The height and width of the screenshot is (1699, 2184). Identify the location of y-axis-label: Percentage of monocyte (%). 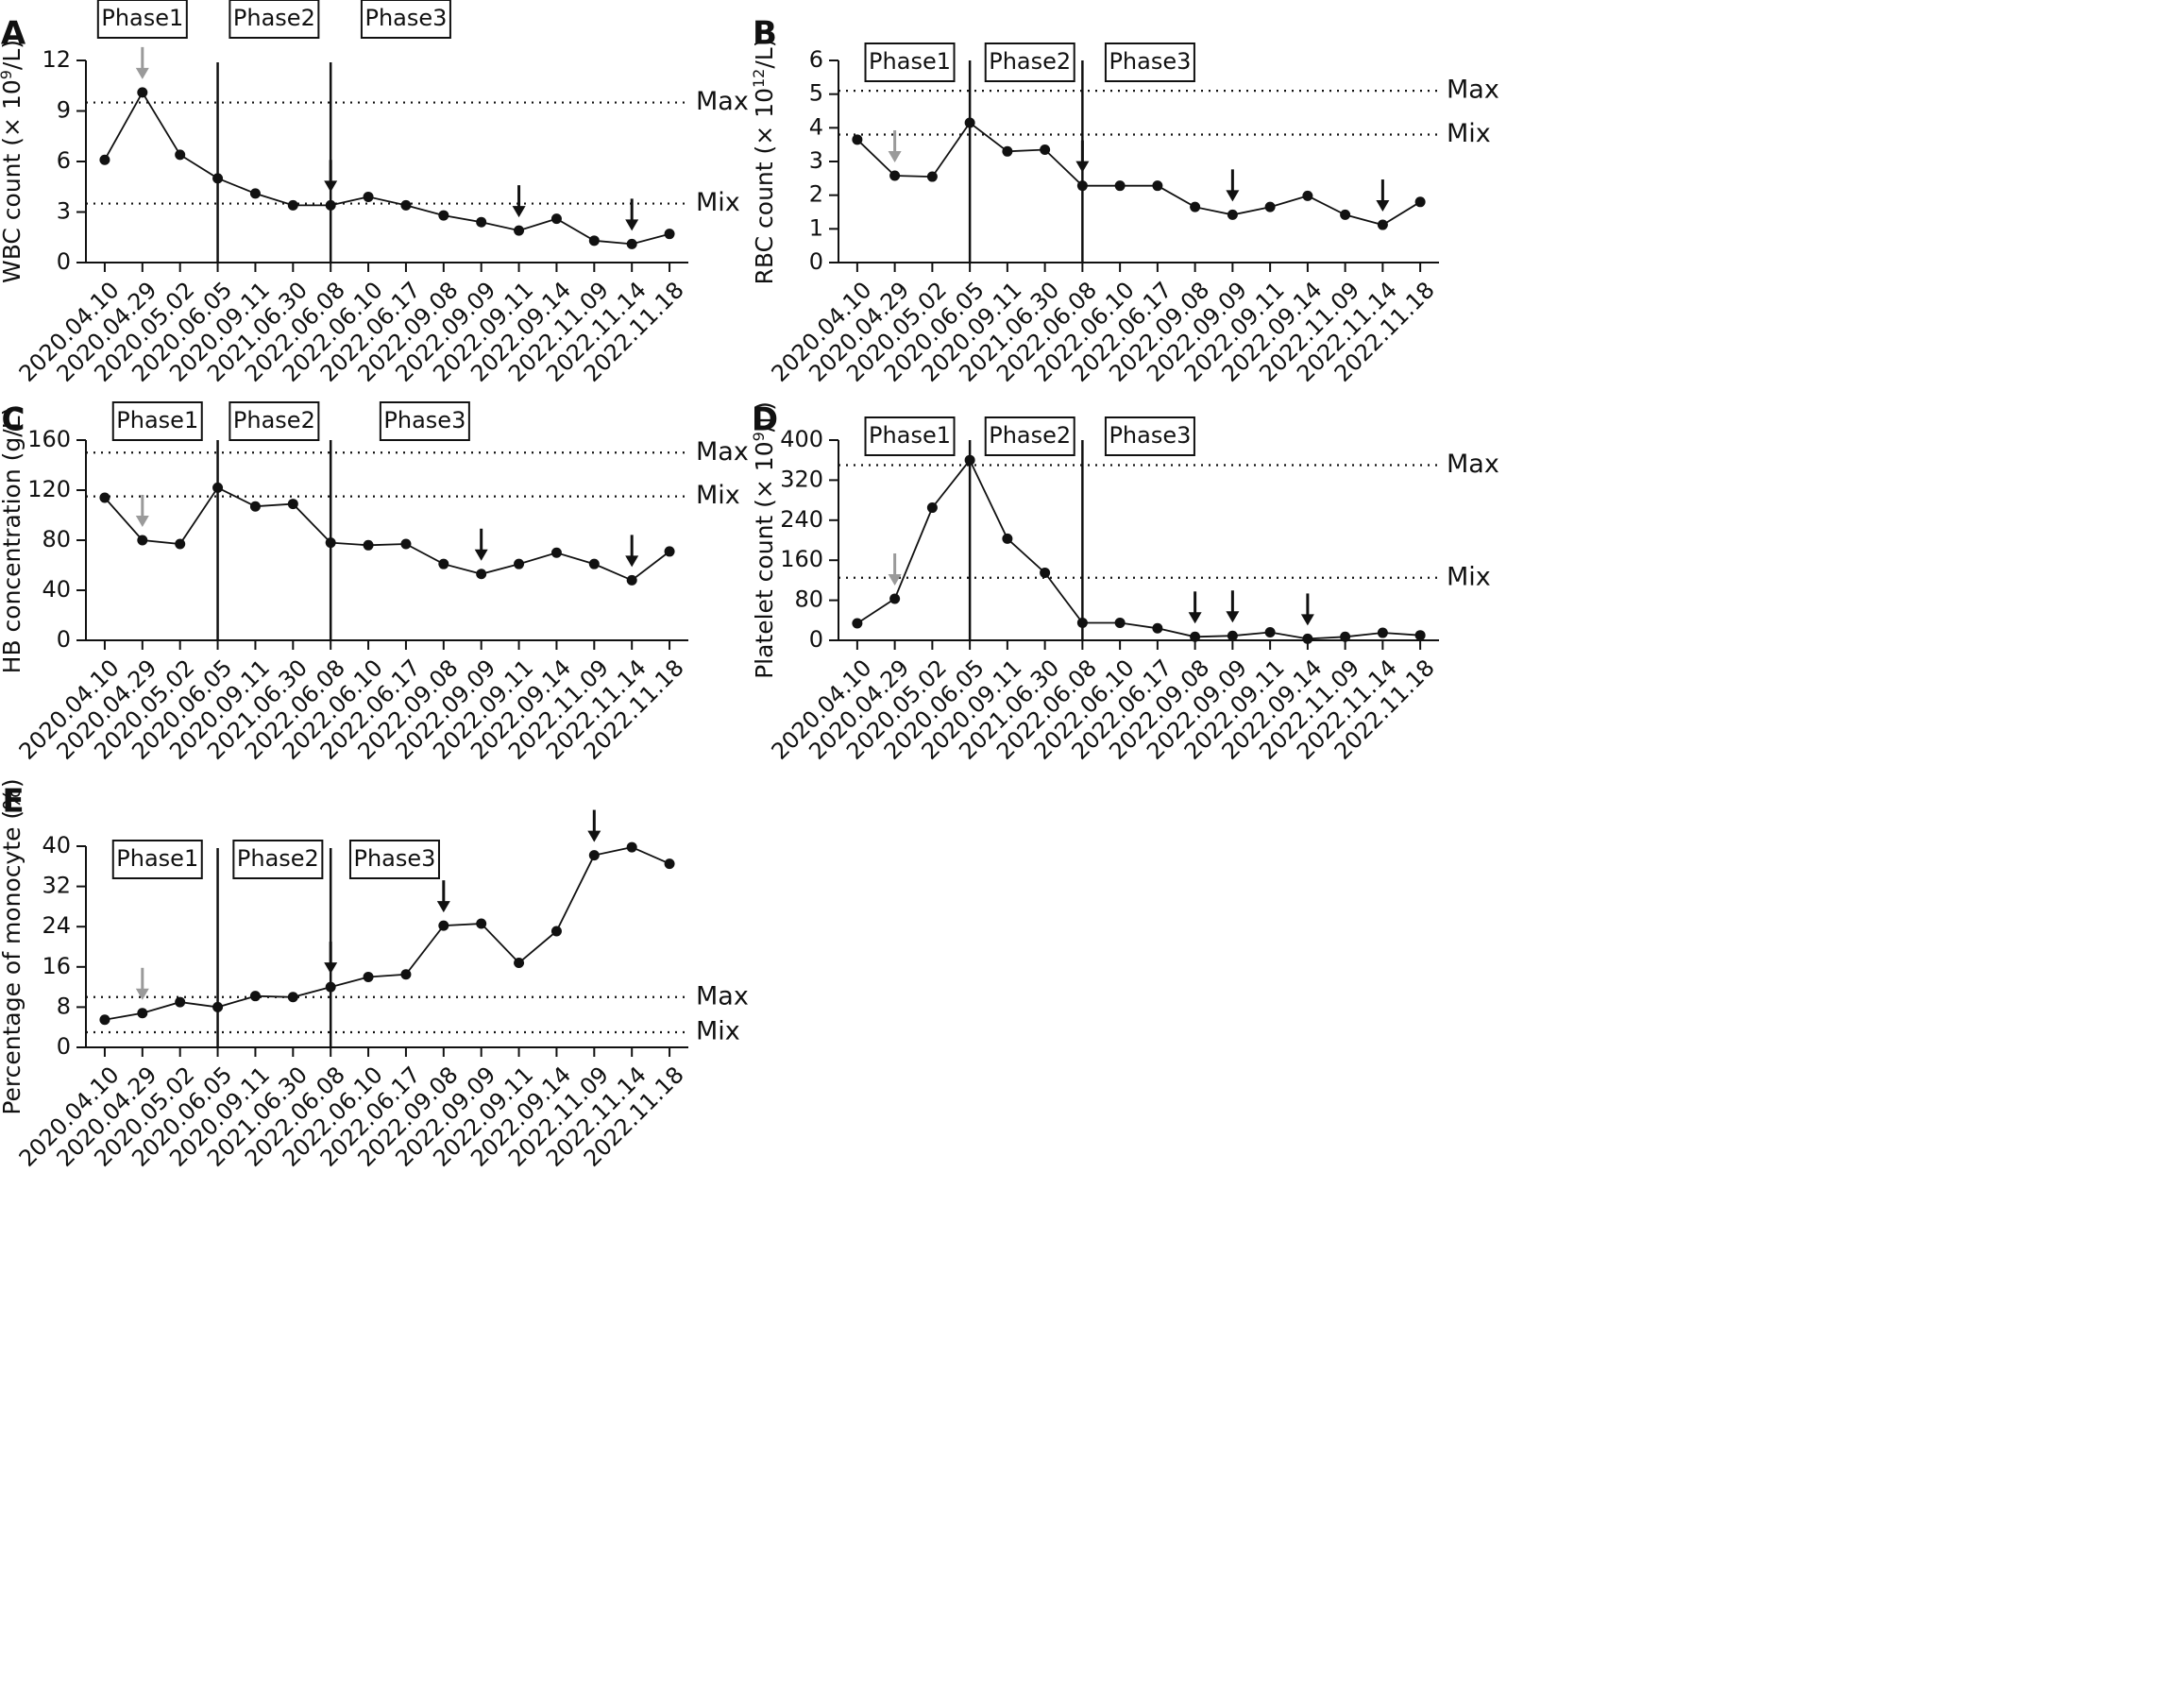
(12, 946).